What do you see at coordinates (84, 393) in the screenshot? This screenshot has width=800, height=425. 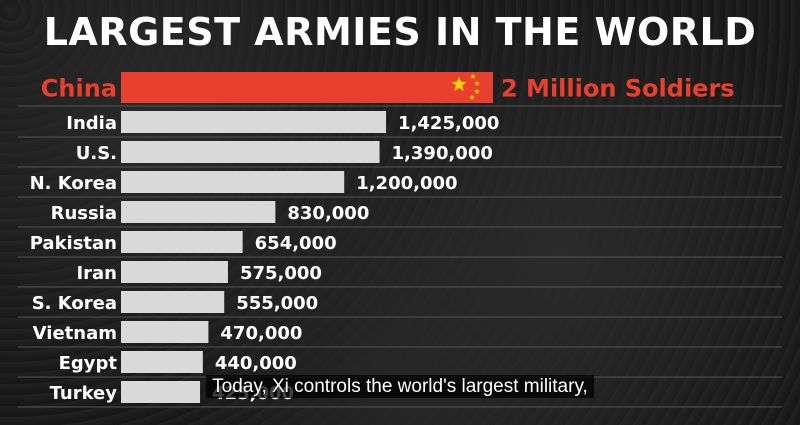 I see `category-label: Turkey` at bounding box center [84, 393].